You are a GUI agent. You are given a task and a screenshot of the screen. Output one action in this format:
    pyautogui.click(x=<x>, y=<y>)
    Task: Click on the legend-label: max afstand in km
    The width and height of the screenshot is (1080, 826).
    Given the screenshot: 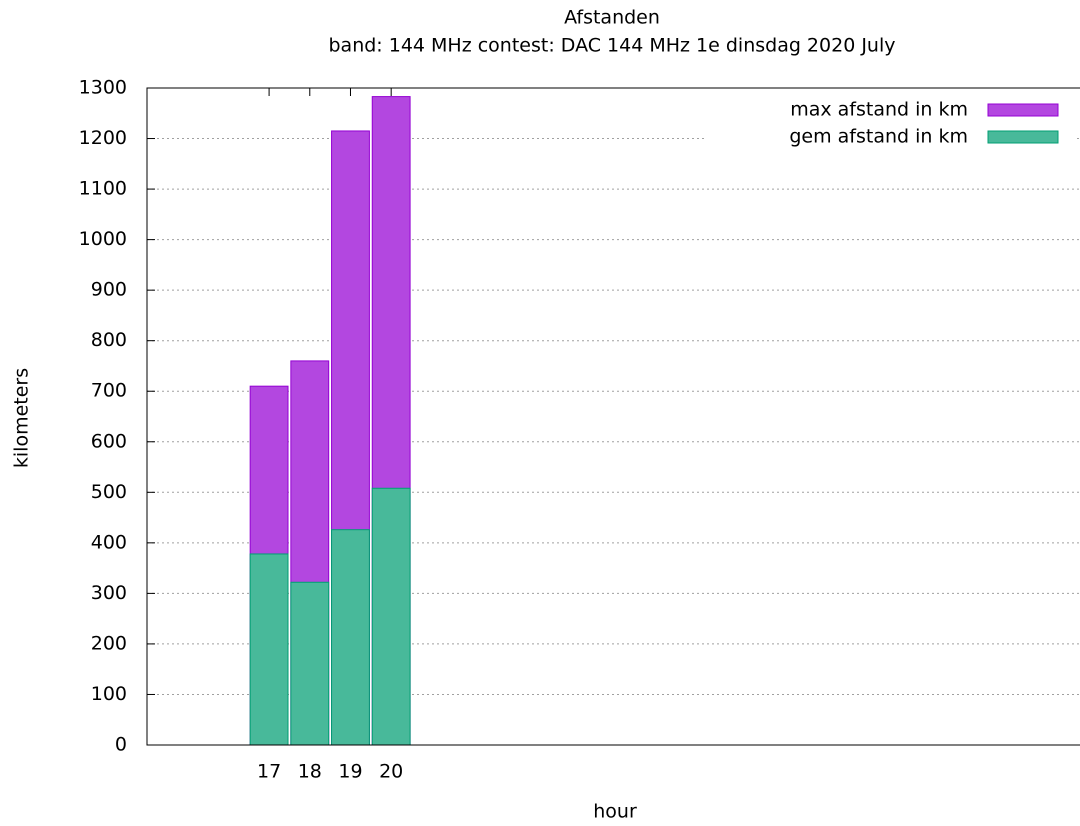 What is the action you would take?
    pyautogui.click(x=879, y=110)
    